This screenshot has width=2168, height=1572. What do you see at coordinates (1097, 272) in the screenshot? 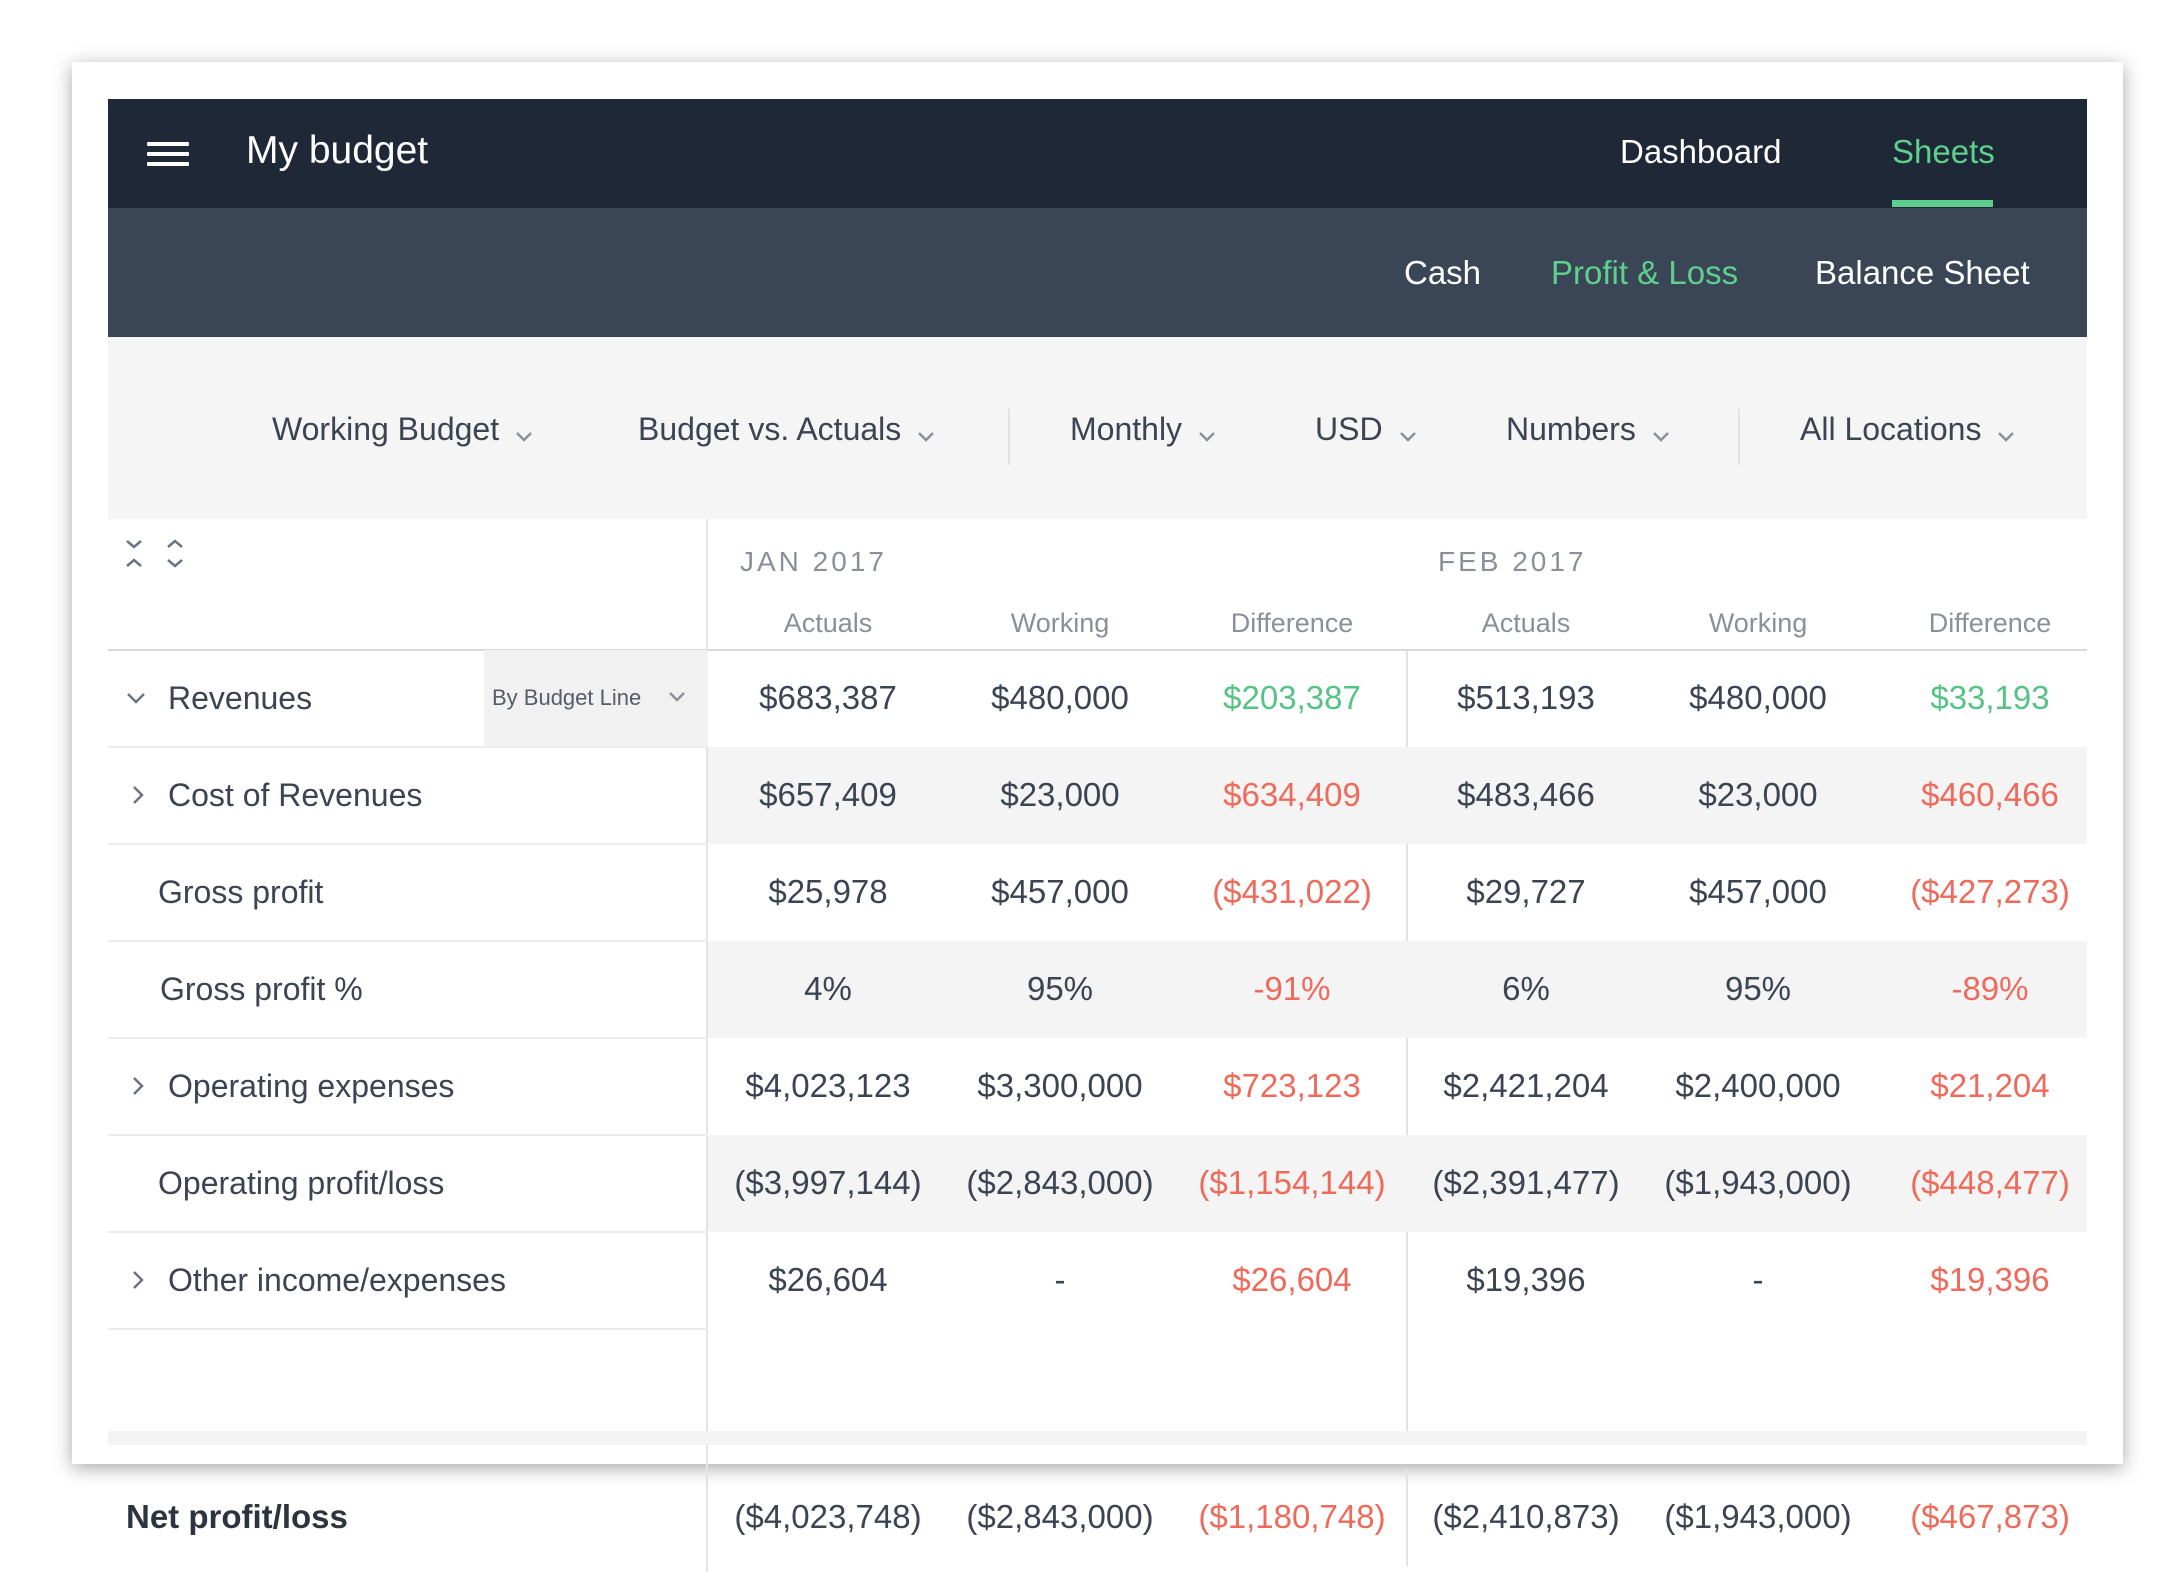
I see `sheet-tabs-bar: Cash Profit & Loss Balance Sheet` at bounding box center [1097, 272].